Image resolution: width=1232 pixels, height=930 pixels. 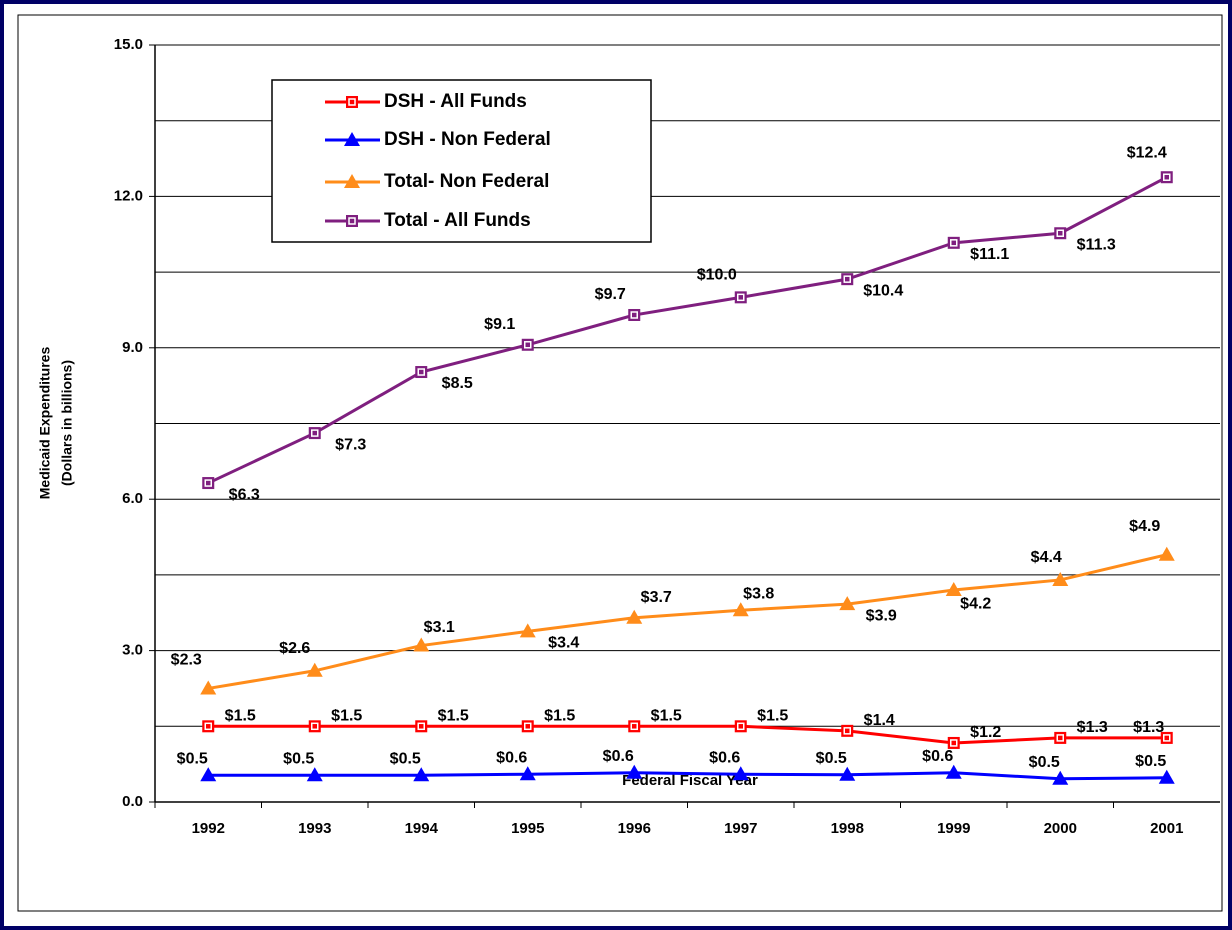 What do you see at coordinates (132, 498) in the screenshot?
I see `y-tick-label: 6.0` at bounding box center [132, 498].